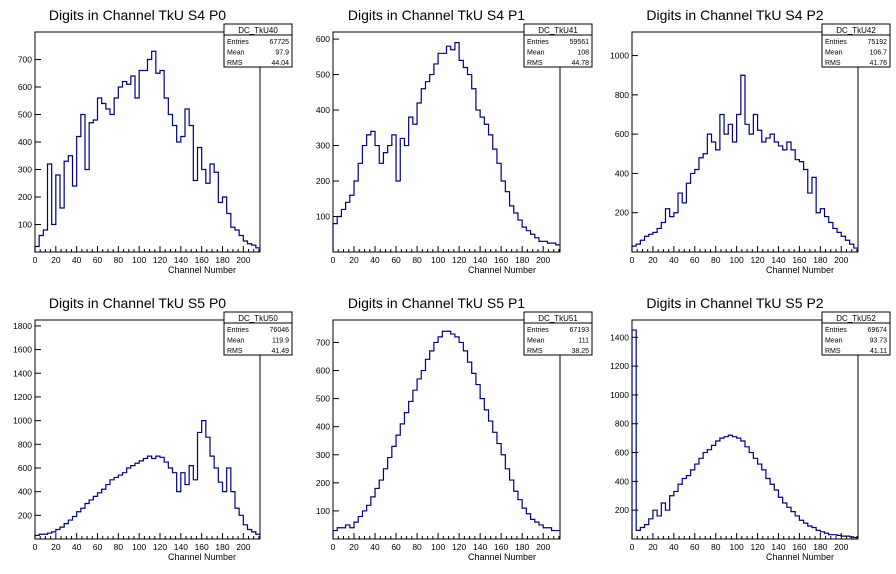 The width and height of the screenshot is (896, 574). I want to click on chart-title: Digits in Channel TkU S5 P1, so click(436, 303).